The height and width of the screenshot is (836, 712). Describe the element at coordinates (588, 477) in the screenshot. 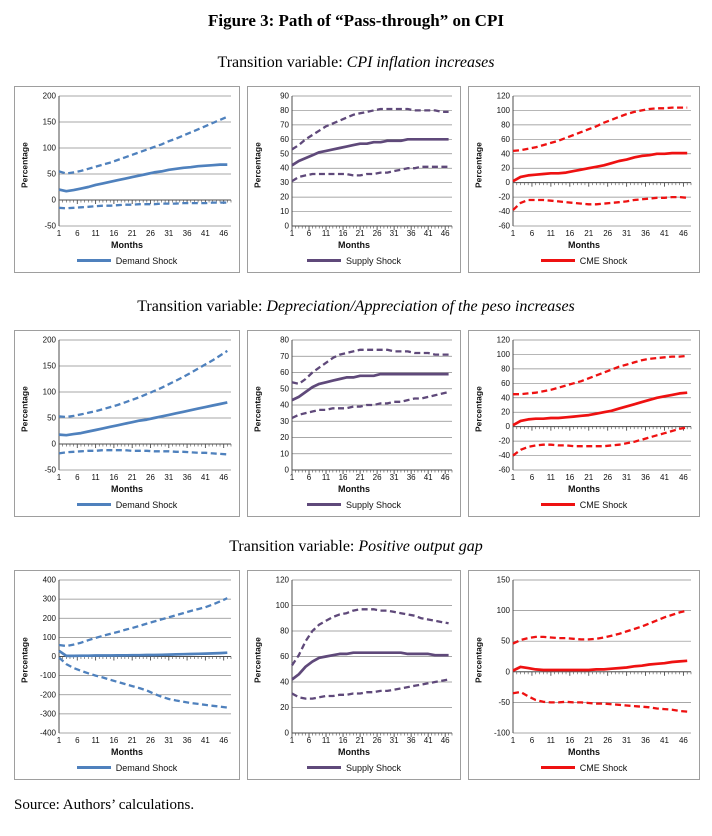

I see `x-tick-label: 21` at that location.